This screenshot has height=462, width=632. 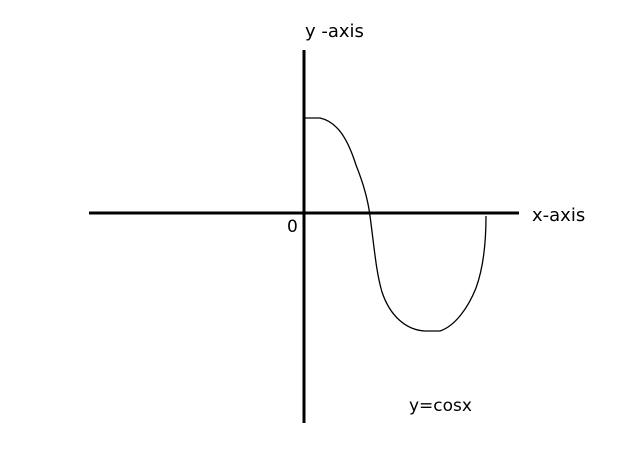 What do you see at coordinates (334, 31) in the screenshot?
I see `y-axis-label: y -axis` at bounding box center [334, 31].